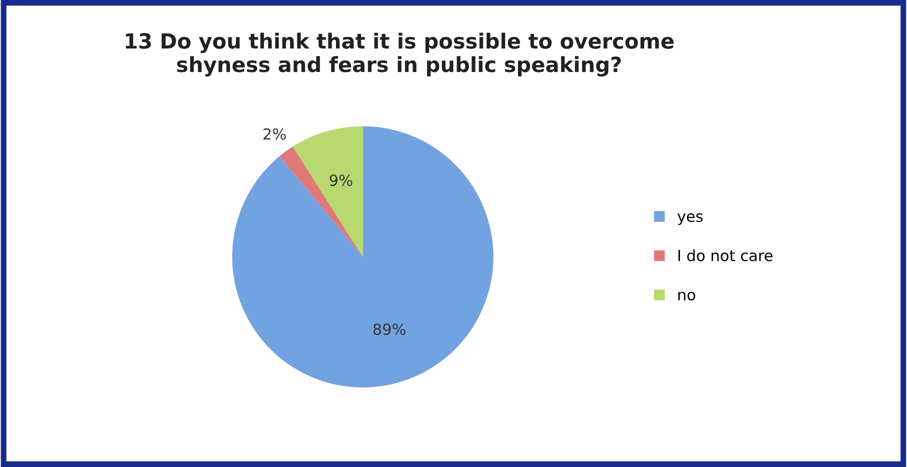 The image size is (907, 467). Describe the element at coordinates (400, 54) in the screenshot. I see `chart-title: 13 Do you think that it is possible to overcome shyness and fears in public speaking?` at that location.